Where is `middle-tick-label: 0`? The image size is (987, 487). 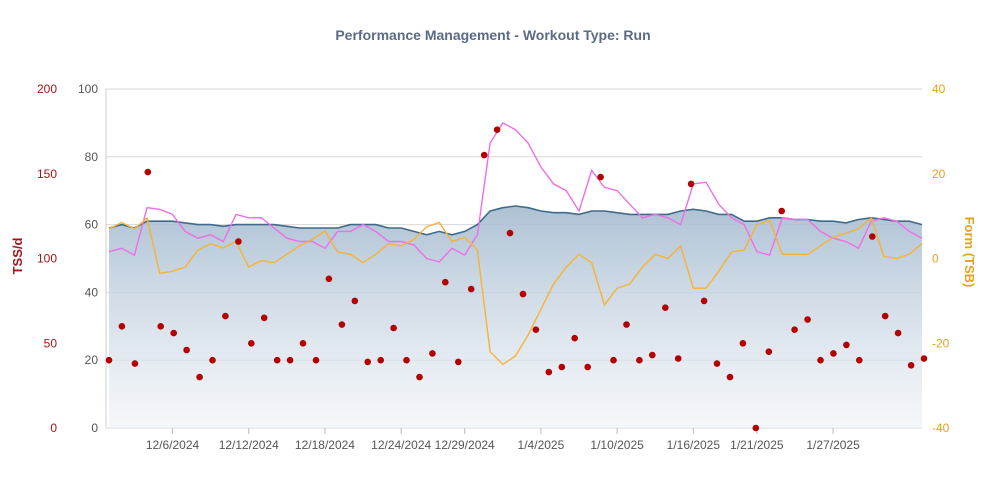
middle-tick-label: 0 is located at coordinates (94, 428).